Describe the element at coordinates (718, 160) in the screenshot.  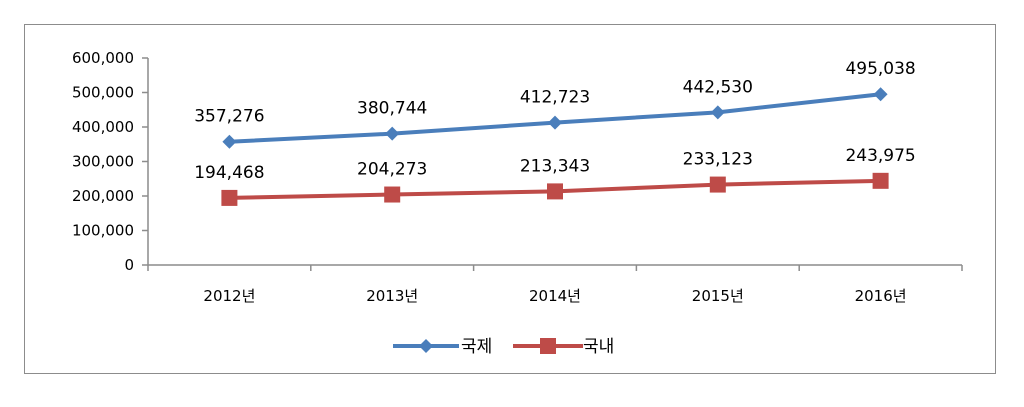
I see `series-2-data-label: 233,123` at that location.